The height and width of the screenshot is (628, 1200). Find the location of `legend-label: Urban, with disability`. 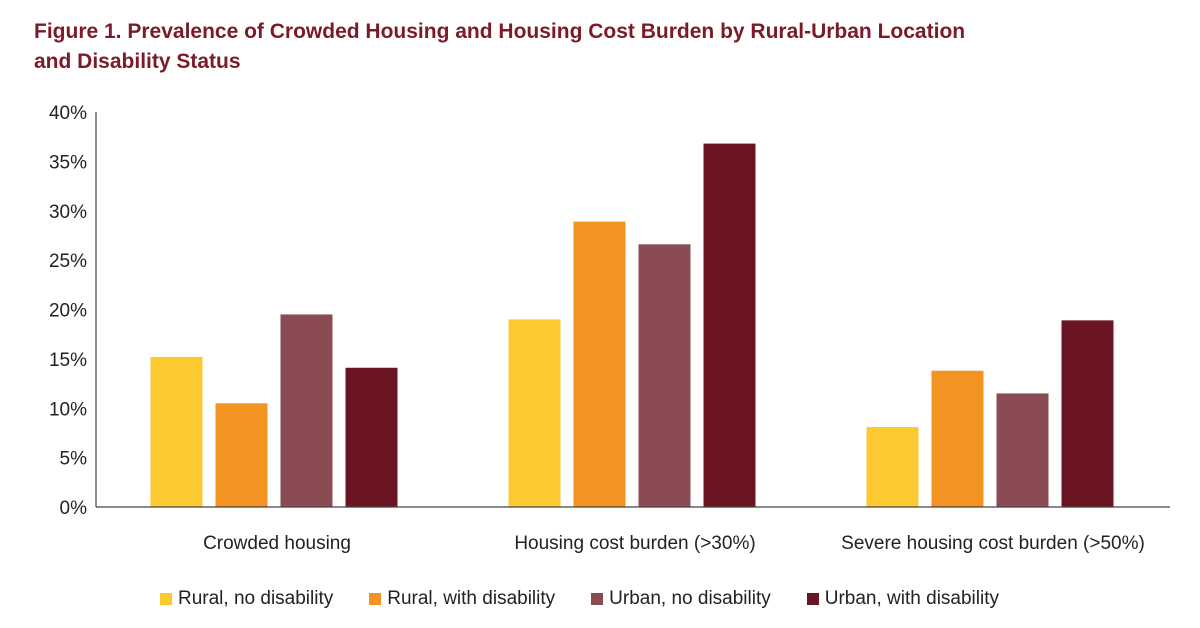

legend-label: Urban, with disability is located at coordinates (911, 598).